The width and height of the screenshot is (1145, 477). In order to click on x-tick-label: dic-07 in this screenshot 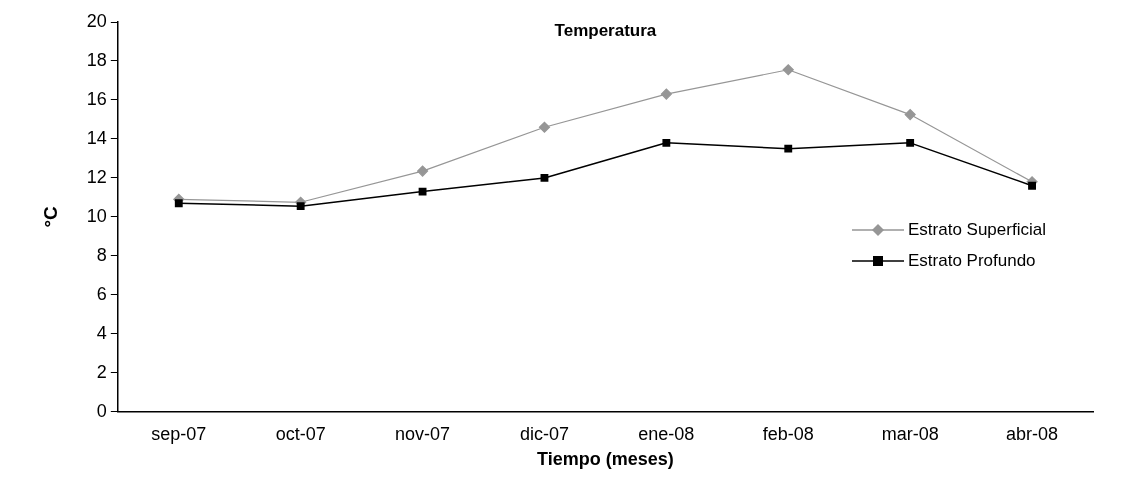, I will do `click(544, 433)`.